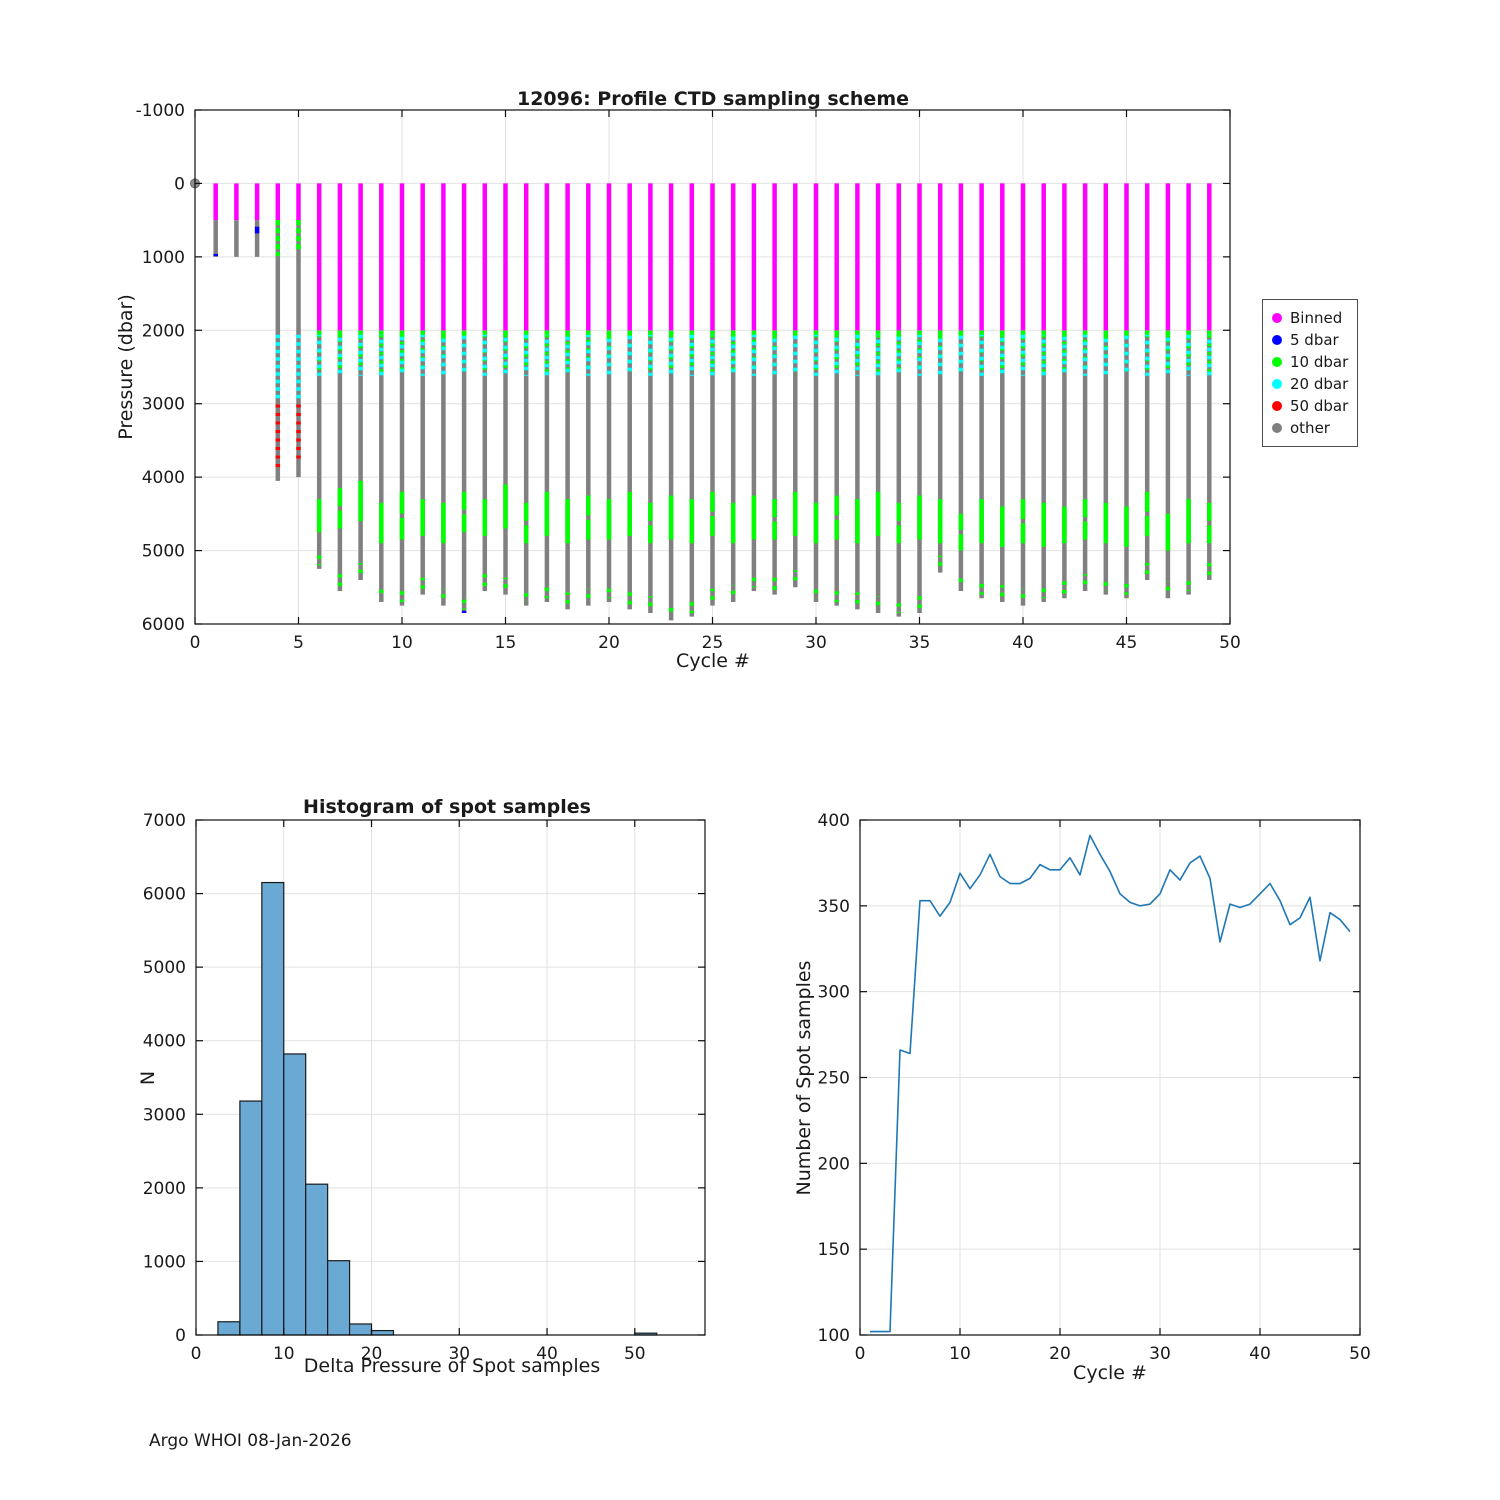 This screenshot has width=1500, height=1500. Describe the element at coordinates (834, 993) in the screenshot. I see `svg-text: 300` at that location.